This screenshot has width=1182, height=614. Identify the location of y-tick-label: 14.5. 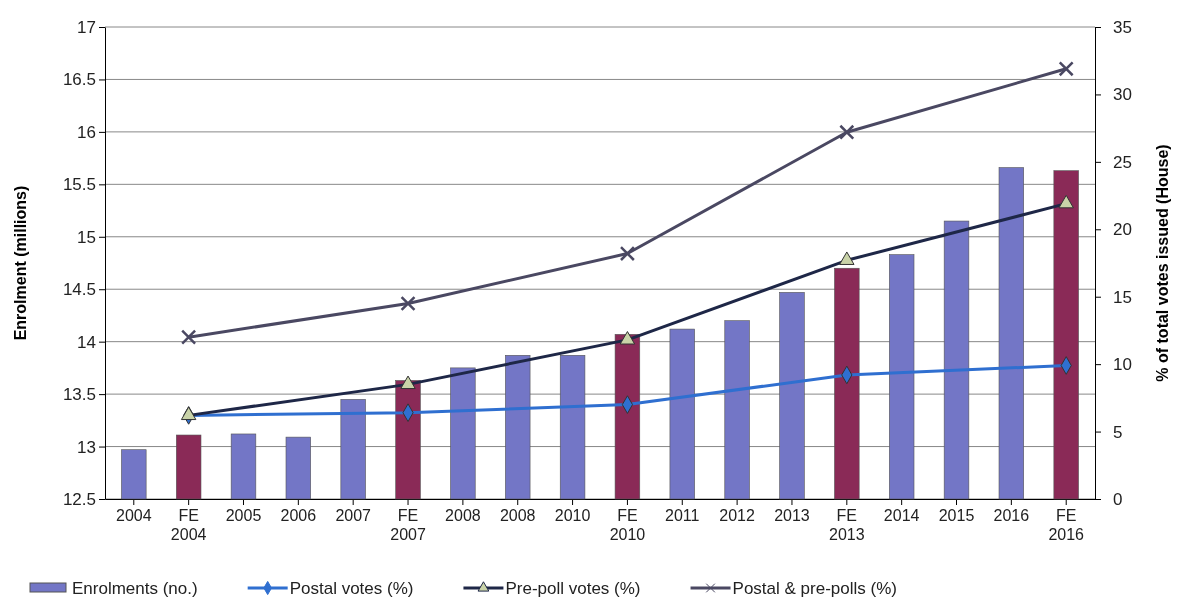
(79, 290).